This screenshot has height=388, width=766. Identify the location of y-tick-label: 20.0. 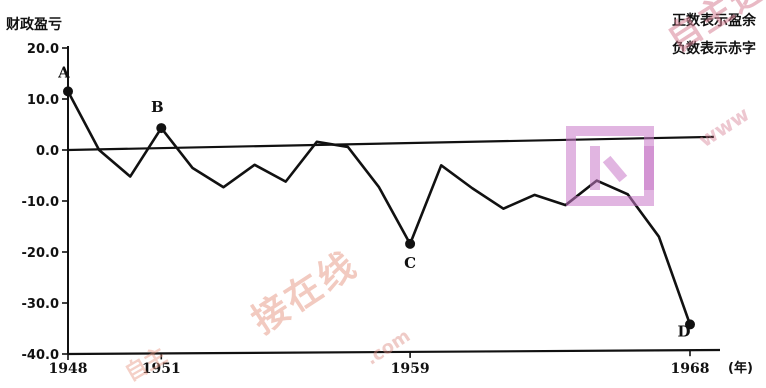
(43, 49).